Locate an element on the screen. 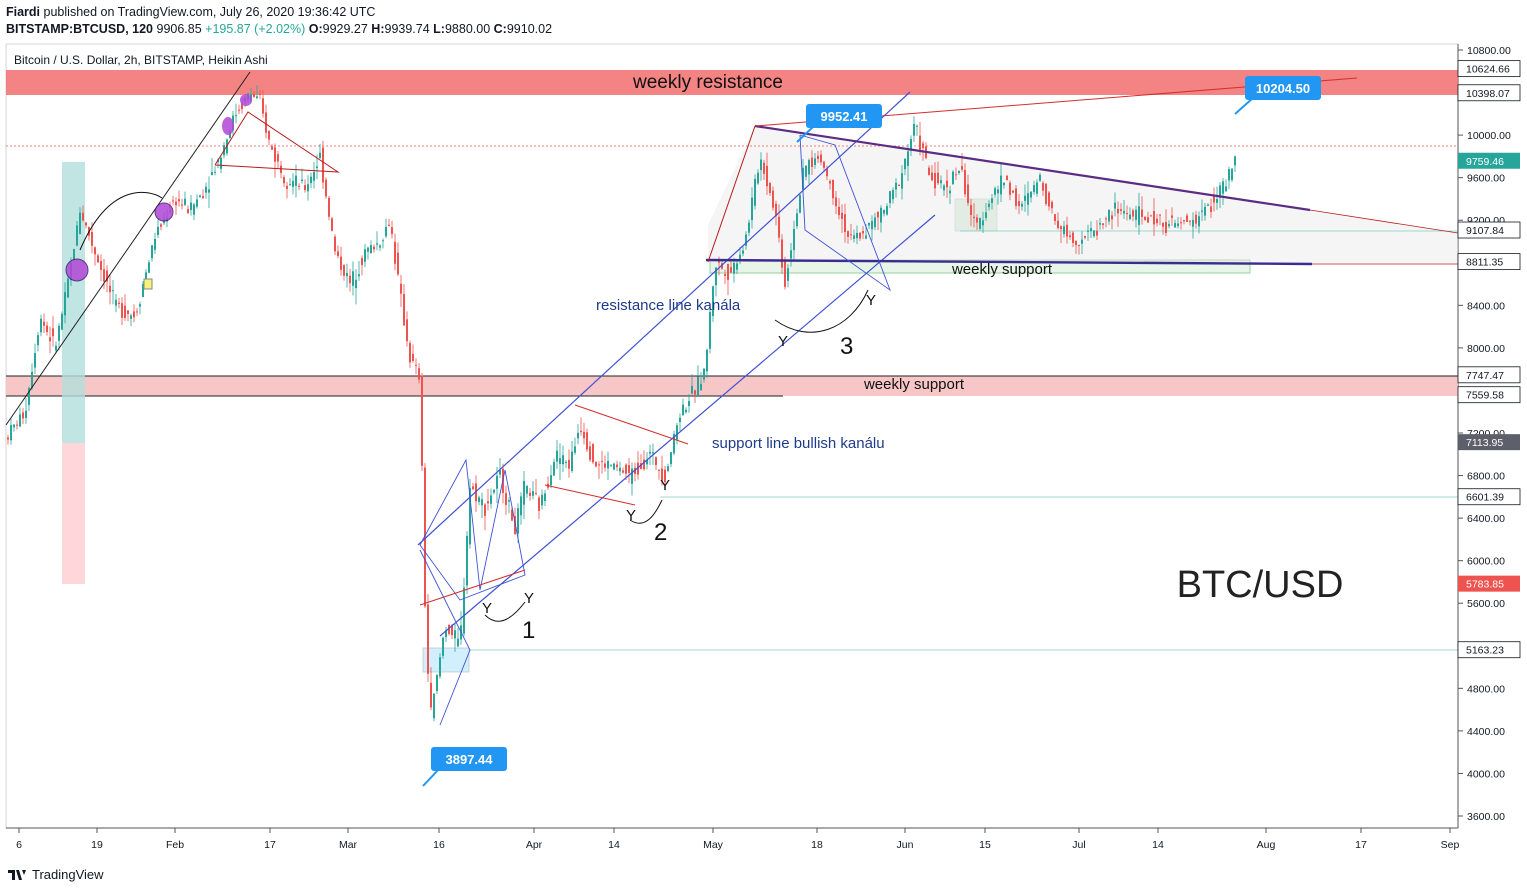 Image resolution: width=1527 pixels, height=894 pixels. wave-label-1: 1 is located at coordinates (528, 630).